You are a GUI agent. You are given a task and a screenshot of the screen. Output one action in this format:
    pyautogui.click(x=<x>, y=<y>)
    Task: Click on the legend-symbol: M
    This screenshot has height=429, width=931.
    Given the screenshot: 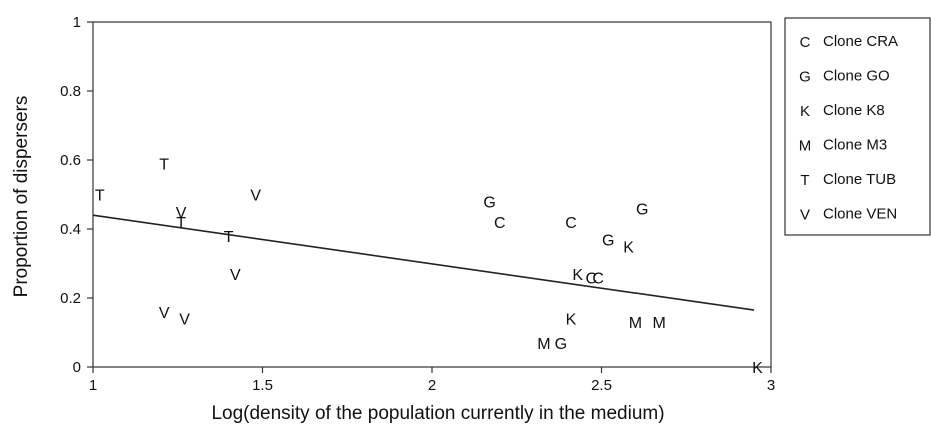 What is the action you would take?
    pyautogui.click(x=805, y=146)
    